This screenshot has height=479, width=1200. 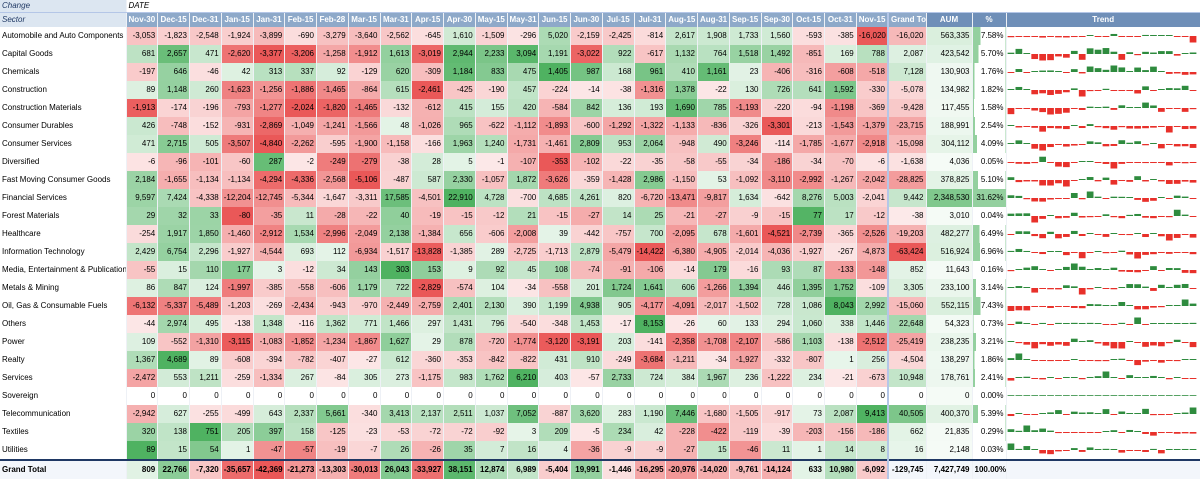 I want to click on value-cell: -94, so click(x=808, y=108).